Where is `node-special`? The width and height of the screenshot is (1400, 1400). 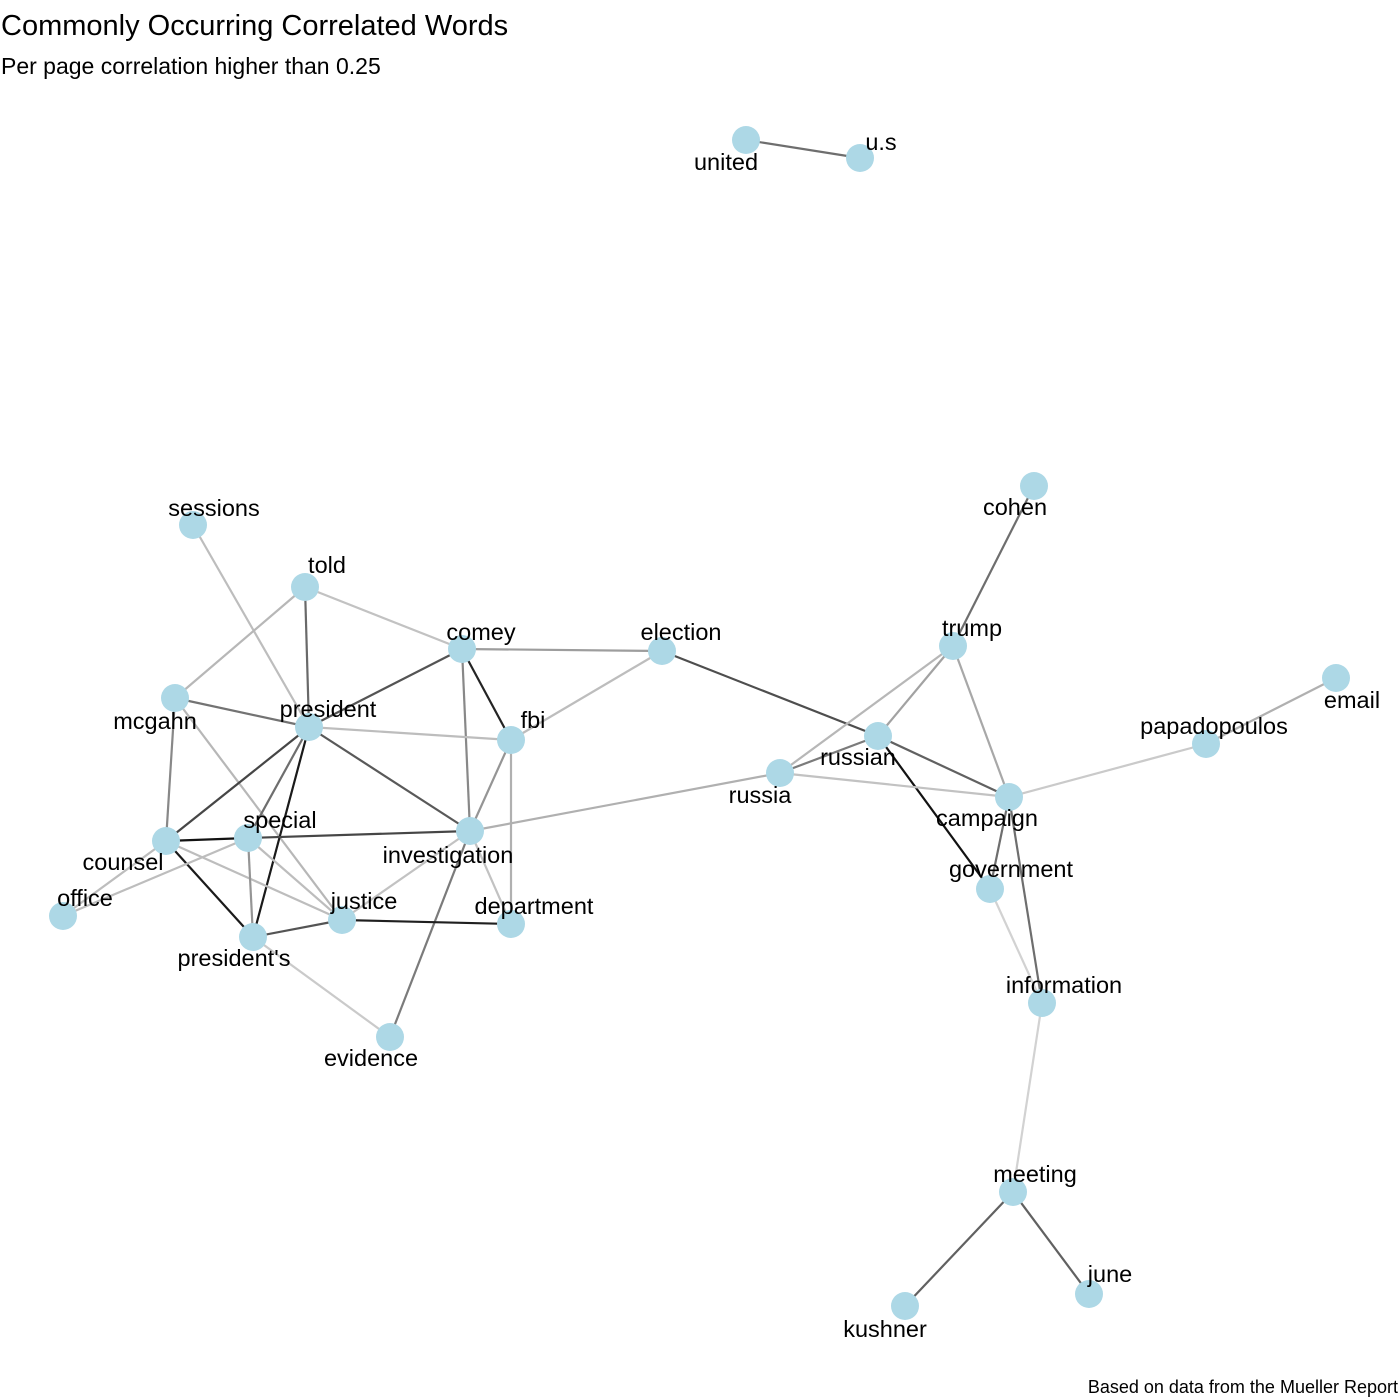
node-special is located at coordinates (248, 838).